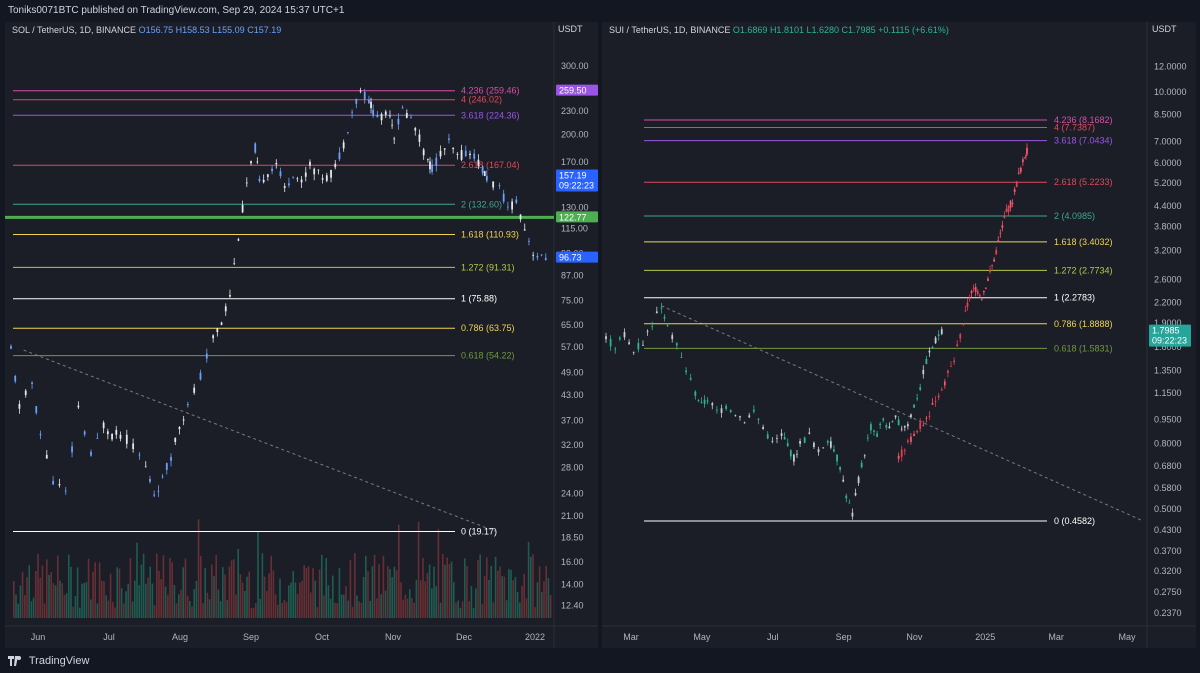 This screenshot has height=673, width=1200. I want to click on sui-fib-label: 3.618 (7.0434), so click(1083, 141).